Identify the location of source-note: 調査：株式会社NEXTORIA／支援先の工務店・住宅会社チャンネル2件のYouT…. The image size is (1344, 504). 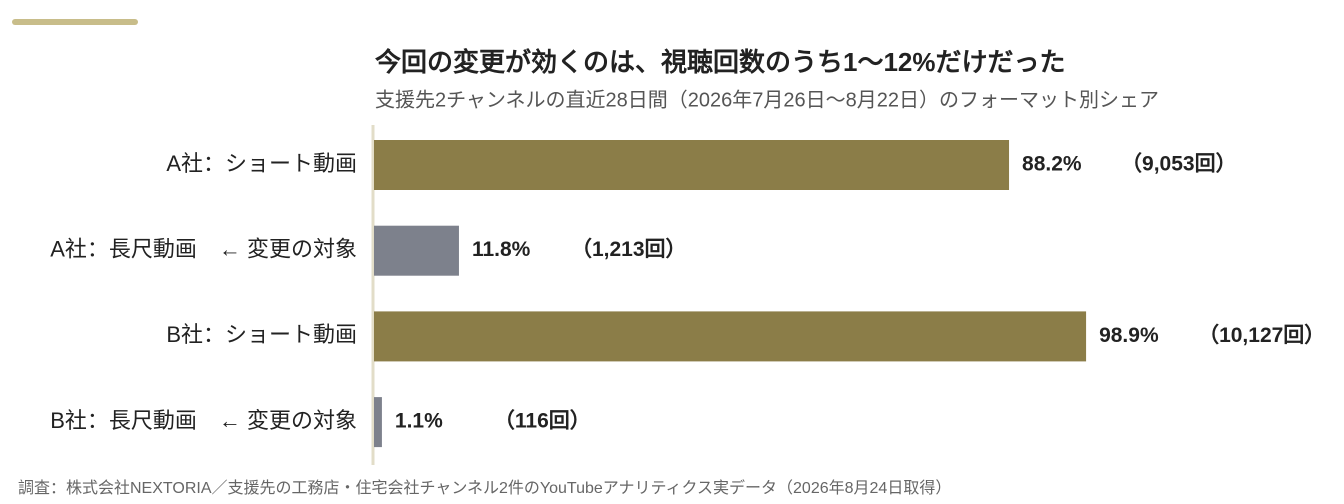
(484, 487).